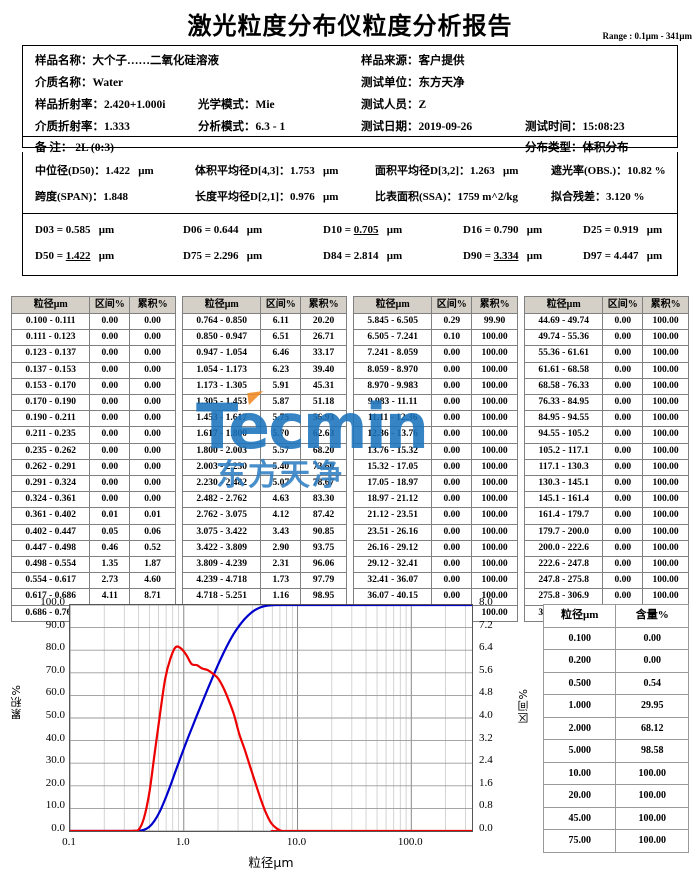 This screenshot has height=880, width=700. Describe the element at coordinates (563, 451) in the screenshot. I see `cell-size-range: 105.2 - 117.1` at that location.